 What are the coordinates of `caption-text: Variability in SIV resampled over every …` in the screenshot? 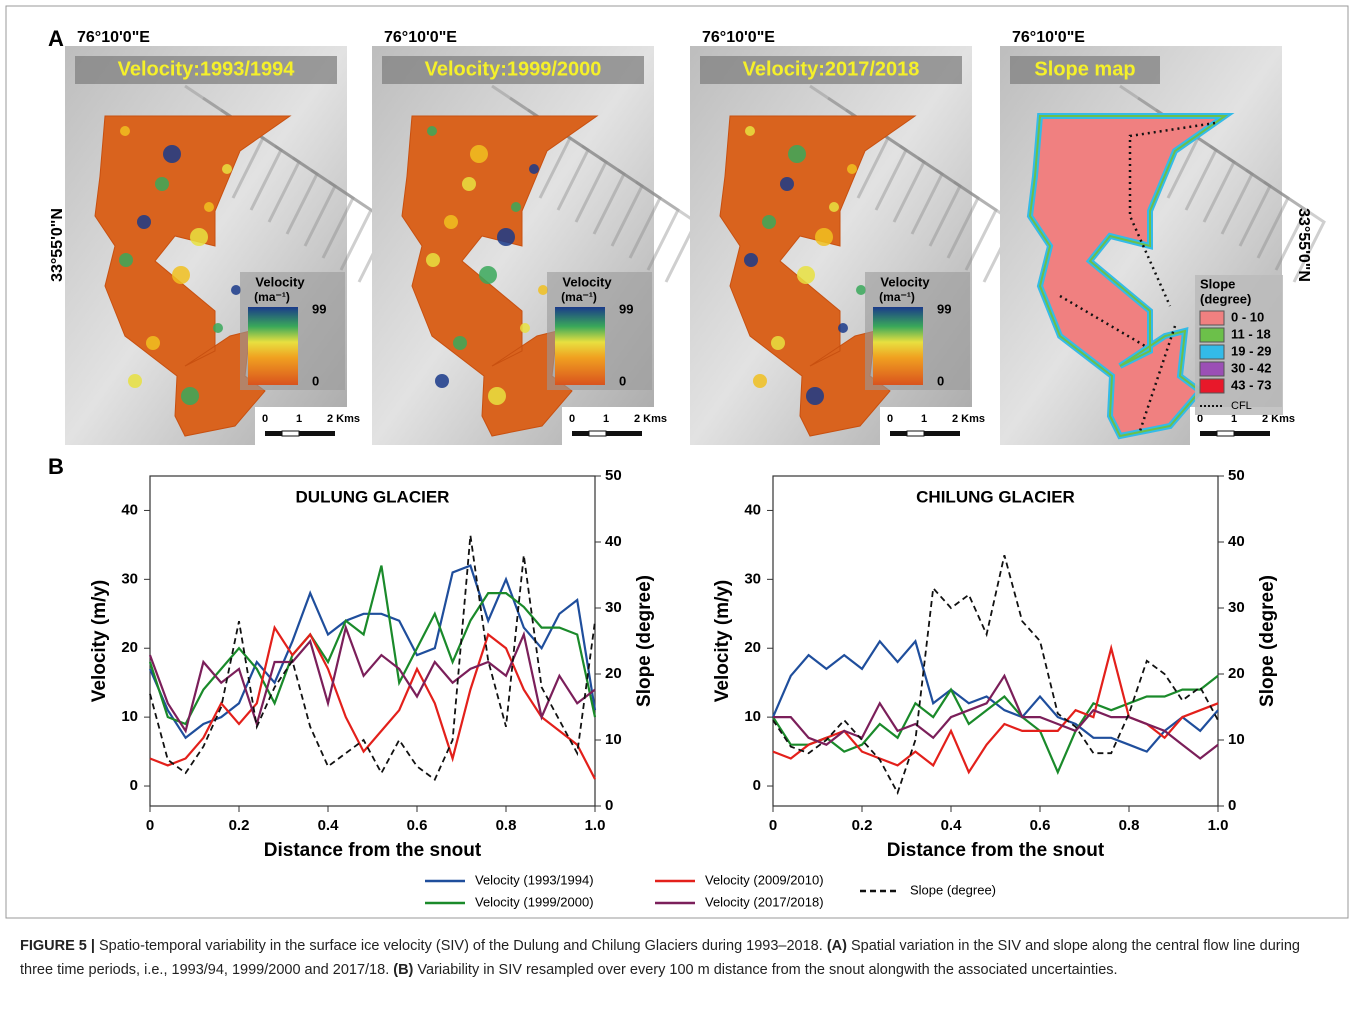 It's located at (765, 970).